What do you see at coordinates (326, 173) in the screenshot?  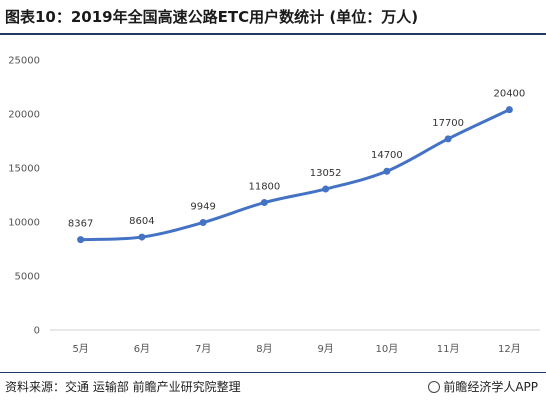 I see `data-label: 13052` at bounding box center [326, 173].